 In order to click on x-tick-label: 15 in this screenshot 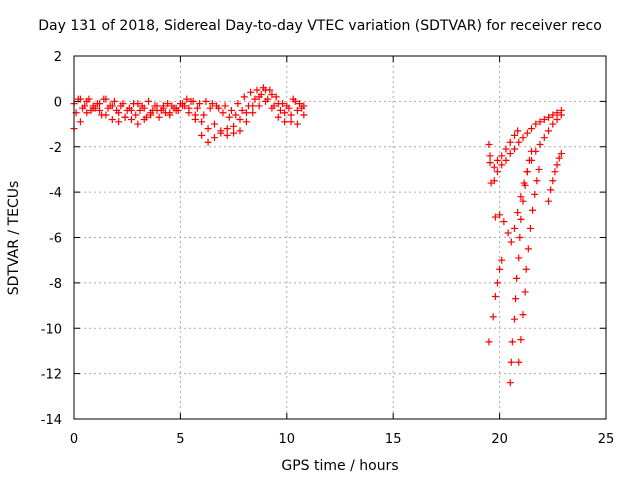, I will do `click(393, 439)`.